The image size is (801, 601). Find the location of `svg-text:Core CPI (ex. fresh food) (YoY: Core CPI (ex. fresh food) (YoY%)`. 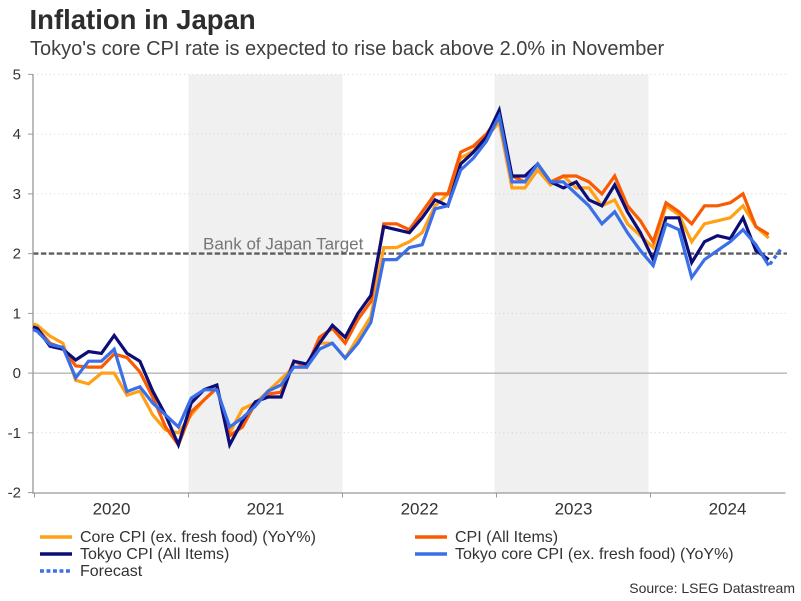

svg-text:Core CPI (ex. fresh food) (YoY: Core CPI (ex. fresh food) (YoY%) is located at coordinates (198, 537).